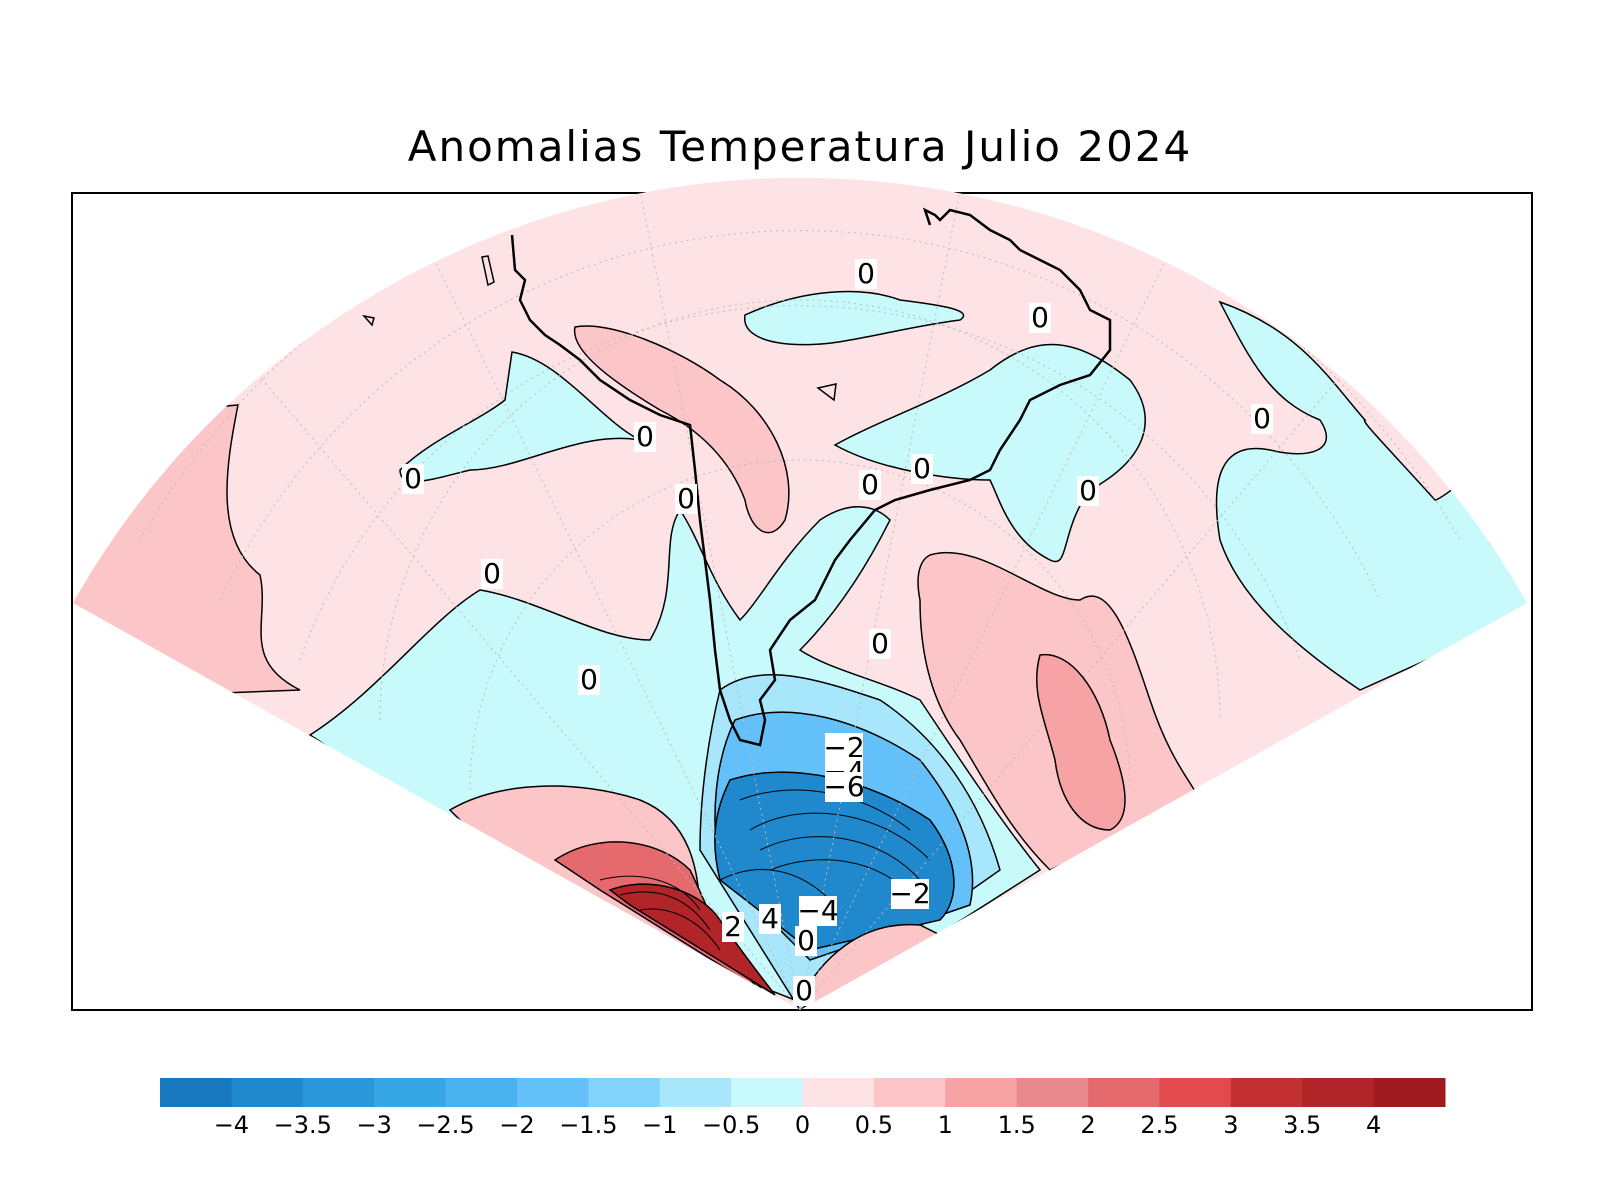 This screenshot has width=1600, height=1200. What do you see at coordinates (303, 1125) in the screenshot?
I see `colorbar-tick-label: −3.5` at bounding box center [303, 1125].